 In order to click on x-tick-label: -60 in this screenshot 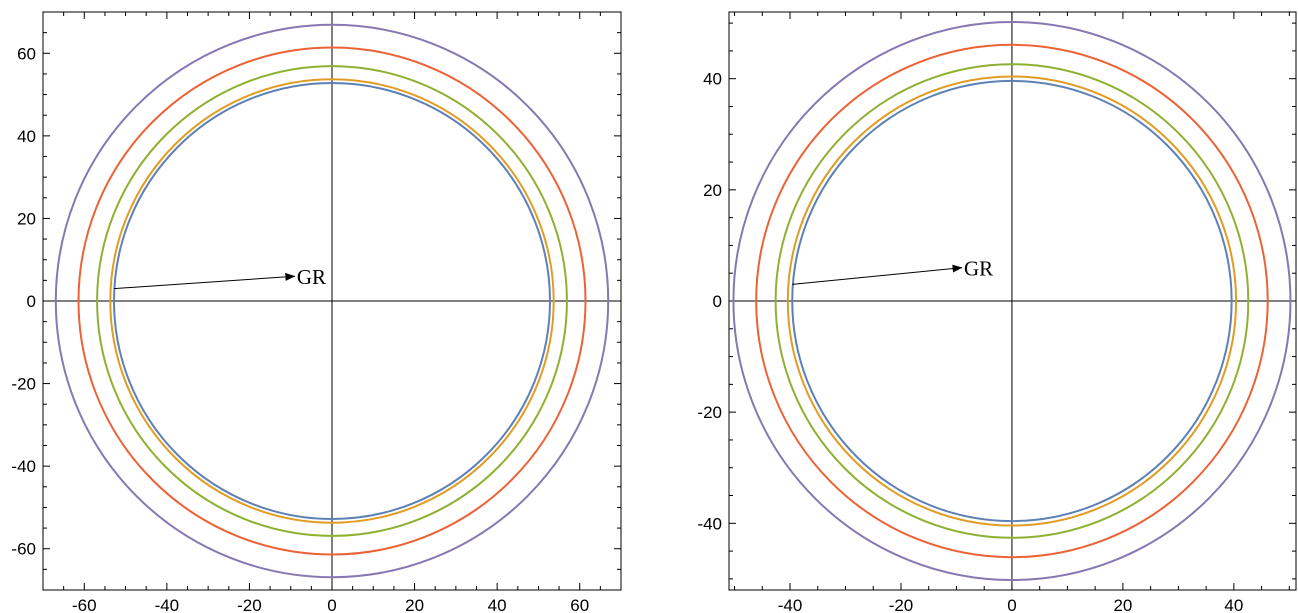, I will do `click(84, 604)`.